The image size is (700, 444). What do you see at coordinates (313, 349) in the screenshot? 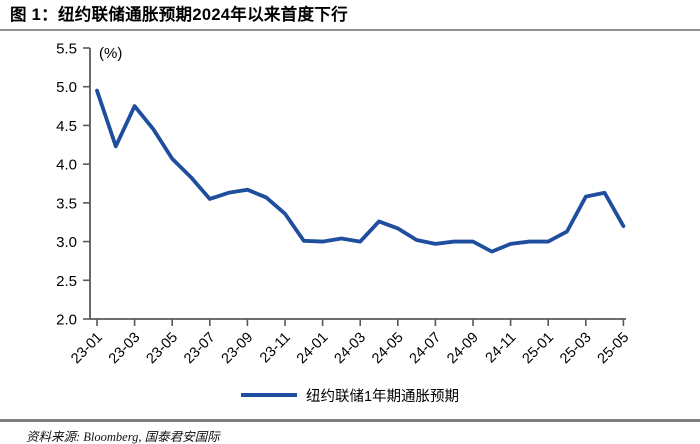
I see `svg-text: 24-01` at bounding box center [313, 349].